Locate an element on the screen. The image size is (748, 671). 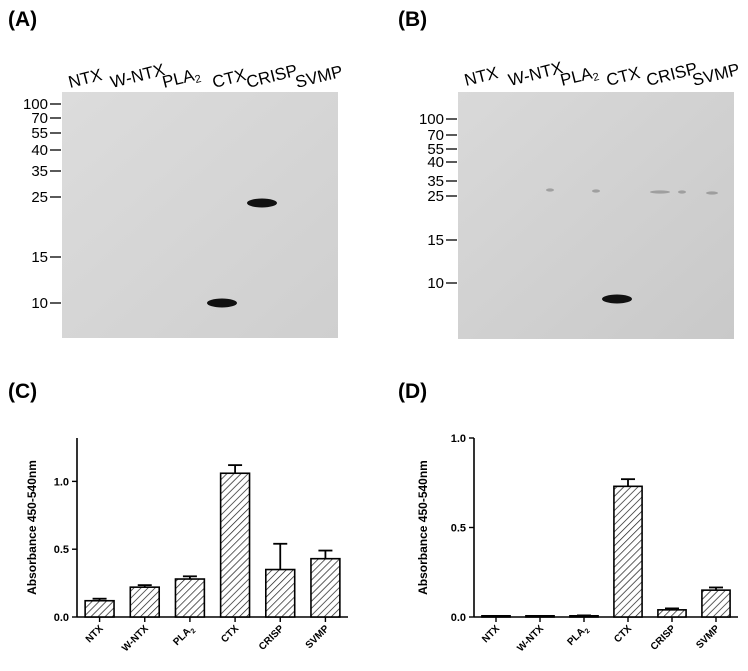
panel-label-a: (A) is located at coordinates (23, 19).